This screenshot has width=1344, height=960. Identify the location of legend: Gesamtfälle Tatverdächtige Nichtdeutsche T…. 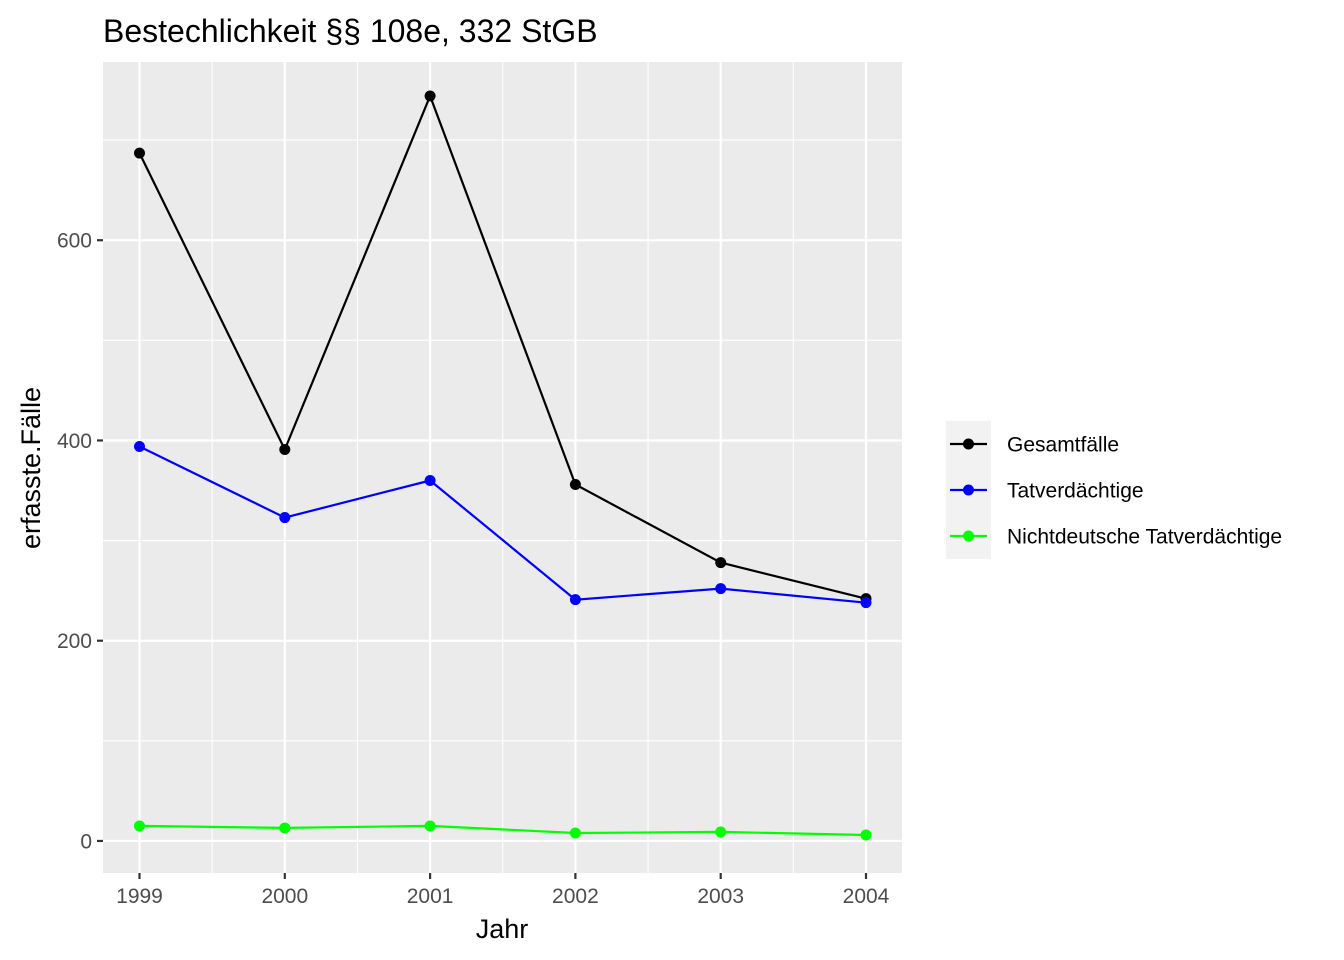
(1114, 490).